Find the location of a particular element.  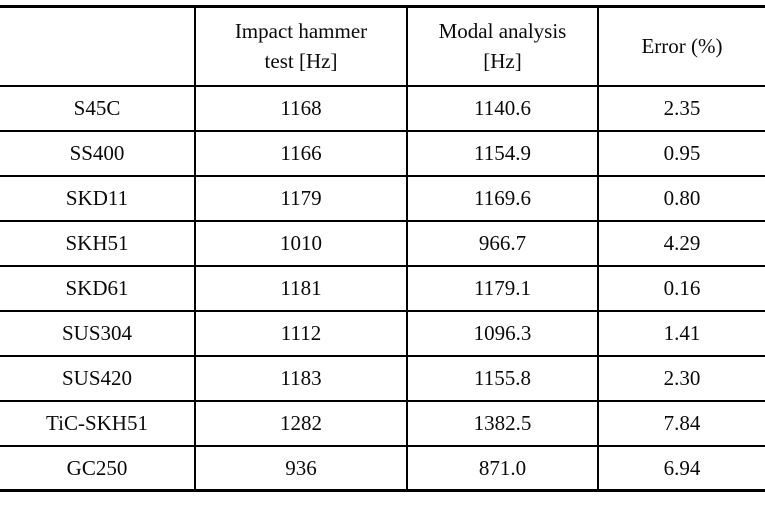

value-cell: 1382.5 is located at coordinates (502, 422).